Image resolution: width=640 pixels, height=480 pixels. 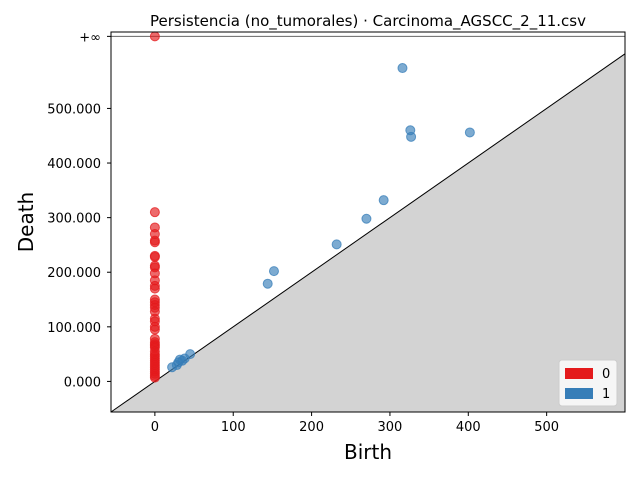 What do you see at coordinates (155, 427) in the screenshot?
I see `x-tick-label: 0` at bounding box center [155, 427].